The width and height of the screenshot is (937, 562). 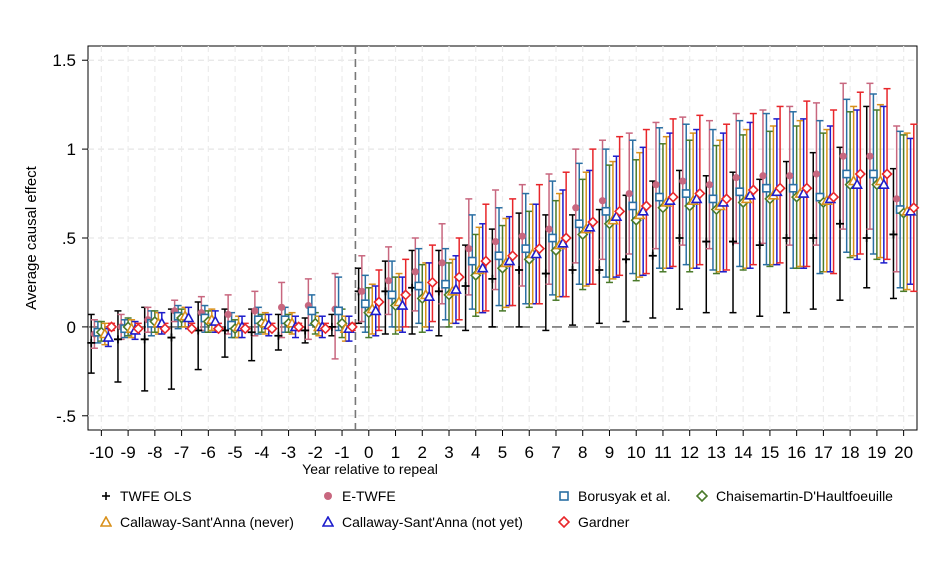 What do you see at coordinates (359, 496) in the screenshot?
I see `legend-item-e-twfe: E-TWFE` at bounding box center [359, 496].